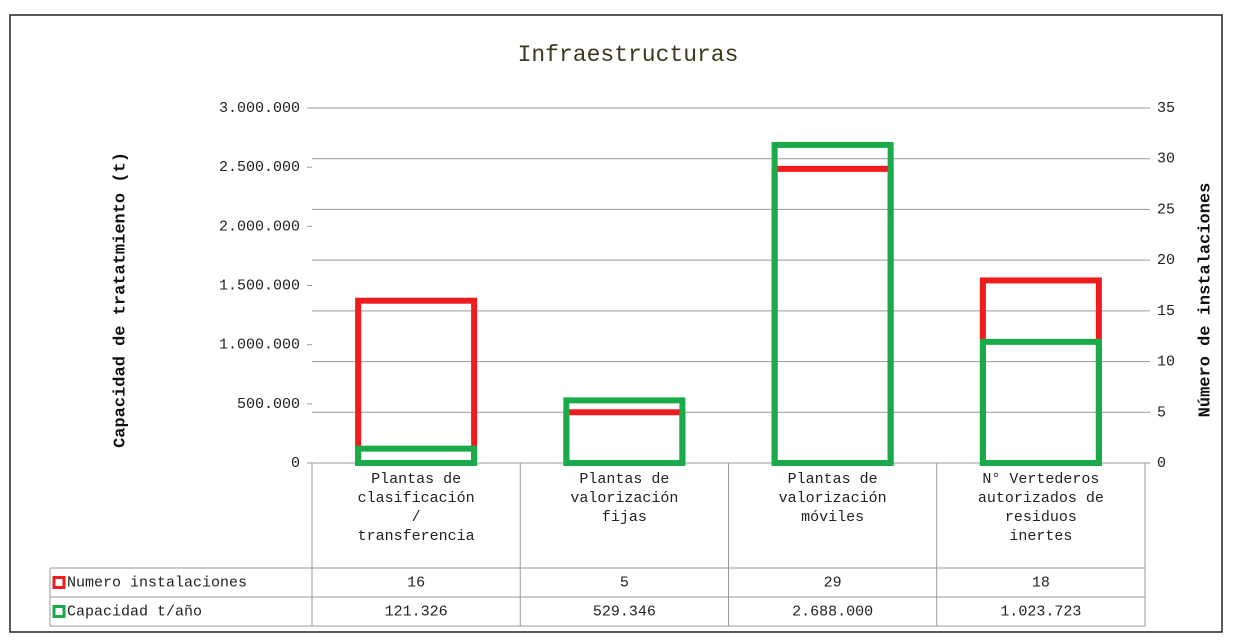 The image size is (1234, 644). Describe the element at coordinates (157, 582) in the screenshot. I see `legend-label: Numero instalaciones` at that location.